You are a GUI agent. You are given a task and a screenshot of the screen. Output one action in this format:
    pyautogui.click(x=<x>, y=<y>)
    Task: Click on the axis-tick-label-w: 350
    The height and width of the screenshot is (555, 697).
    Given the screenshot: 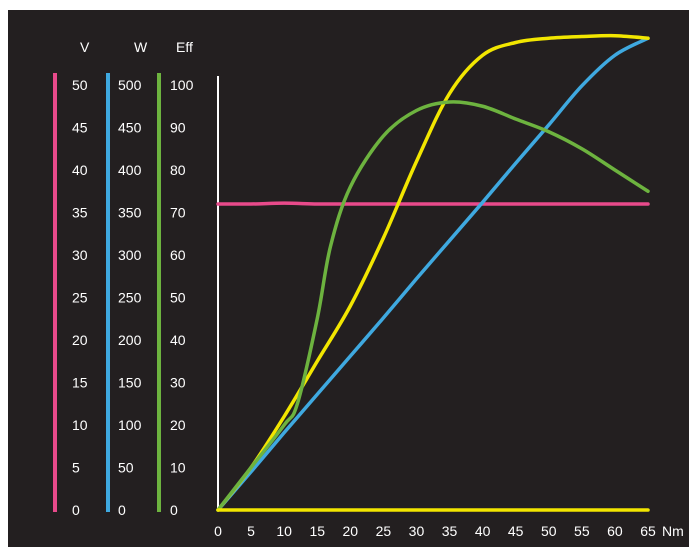 What is the action you would take?
    pyautogui.click(x=130, y=213)
    